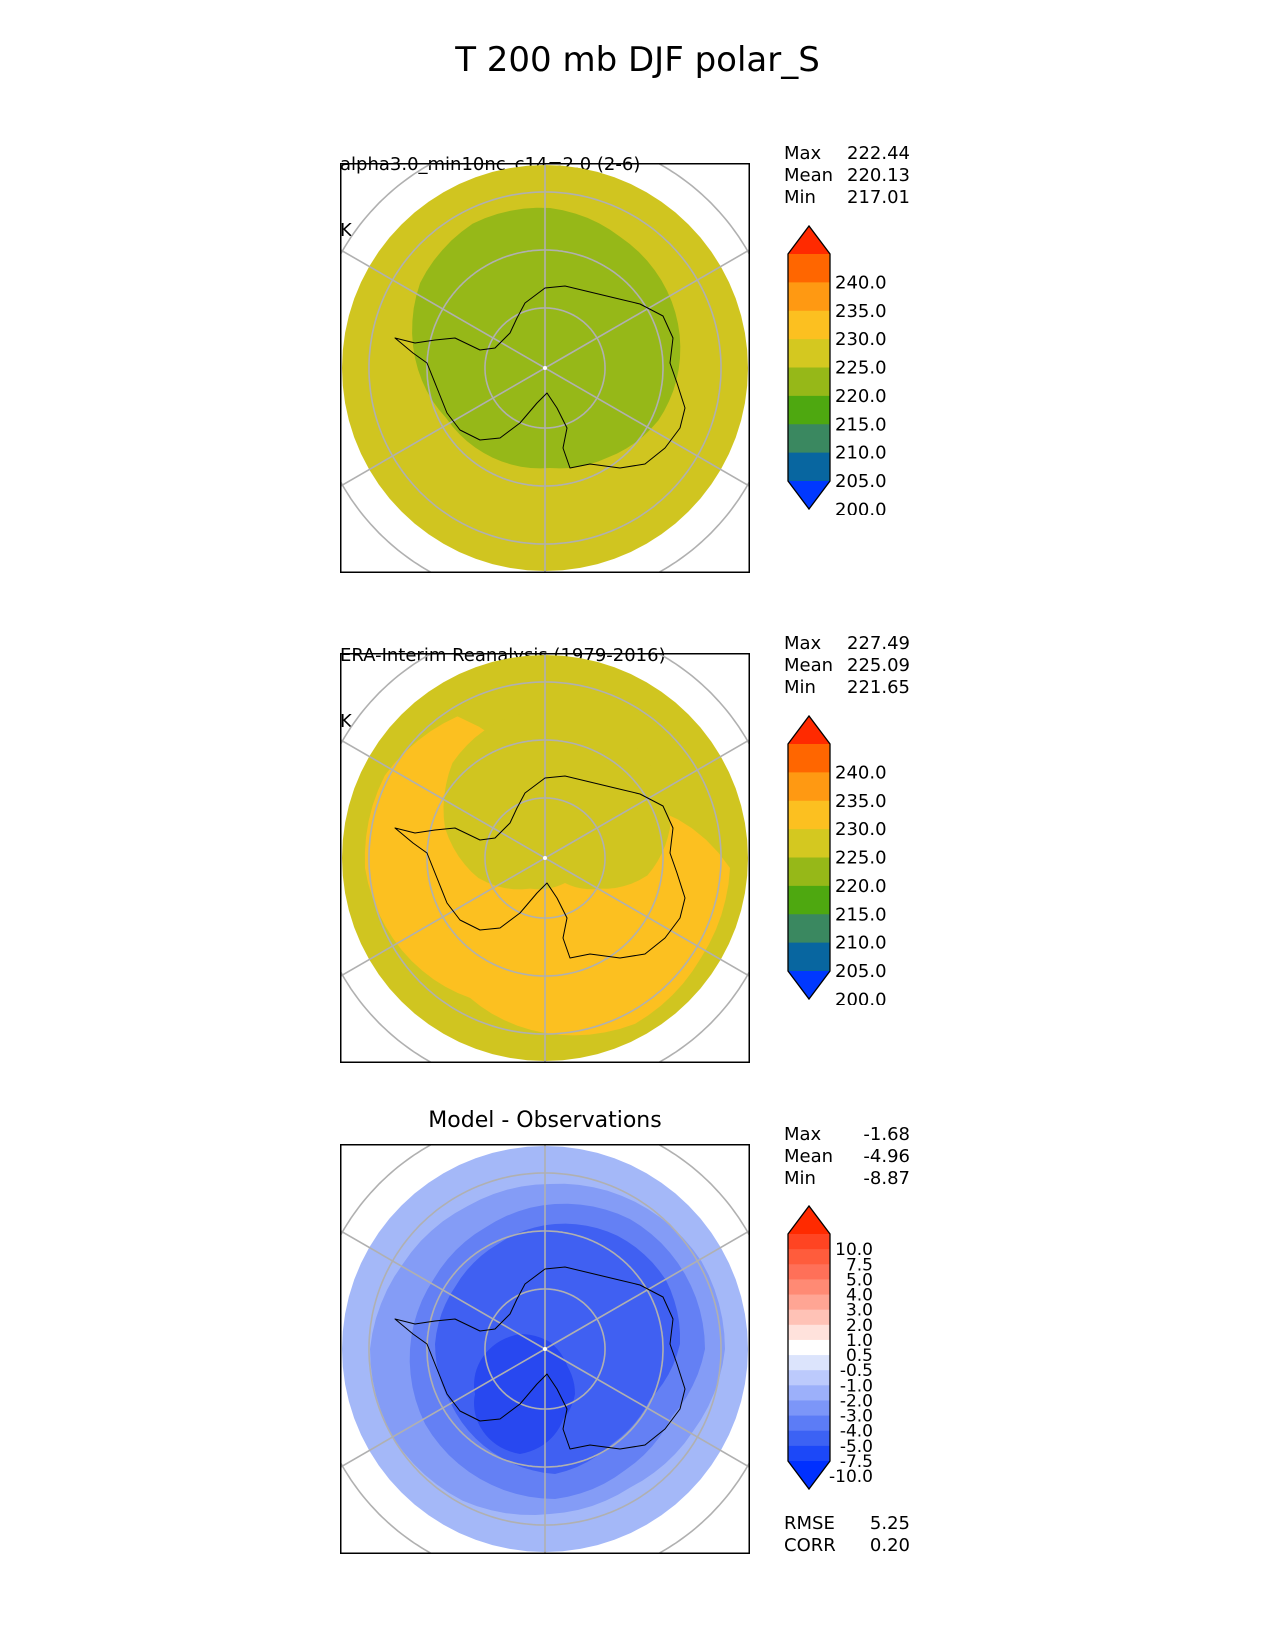 This screenshot has width=1275, height=1650. What do you see at coordinates (886, 1134) in the screenshot?
I see `stat-value: -1.68` at bounding box center [886, 1134].